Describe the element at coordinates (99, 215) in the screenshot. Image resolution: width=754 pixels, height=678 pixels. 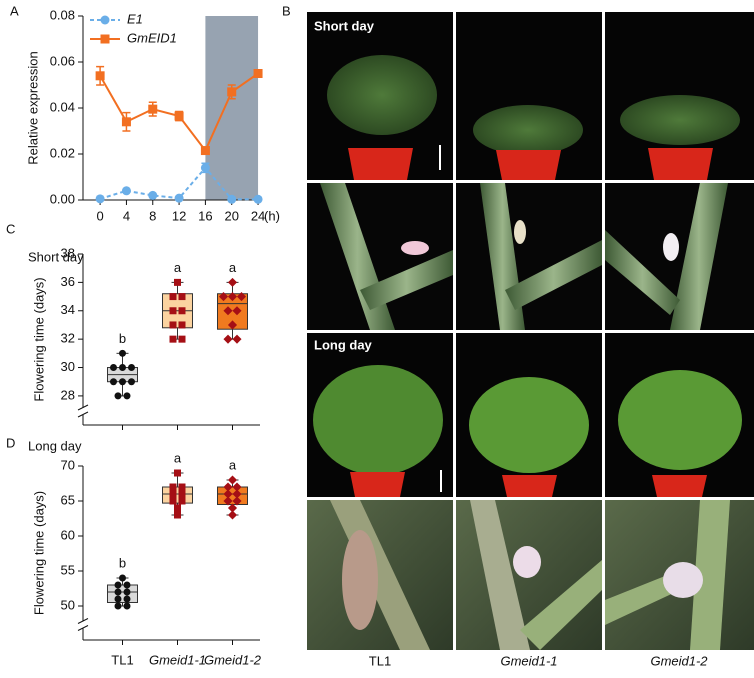
I see `x-tick-label: 0` at that location.